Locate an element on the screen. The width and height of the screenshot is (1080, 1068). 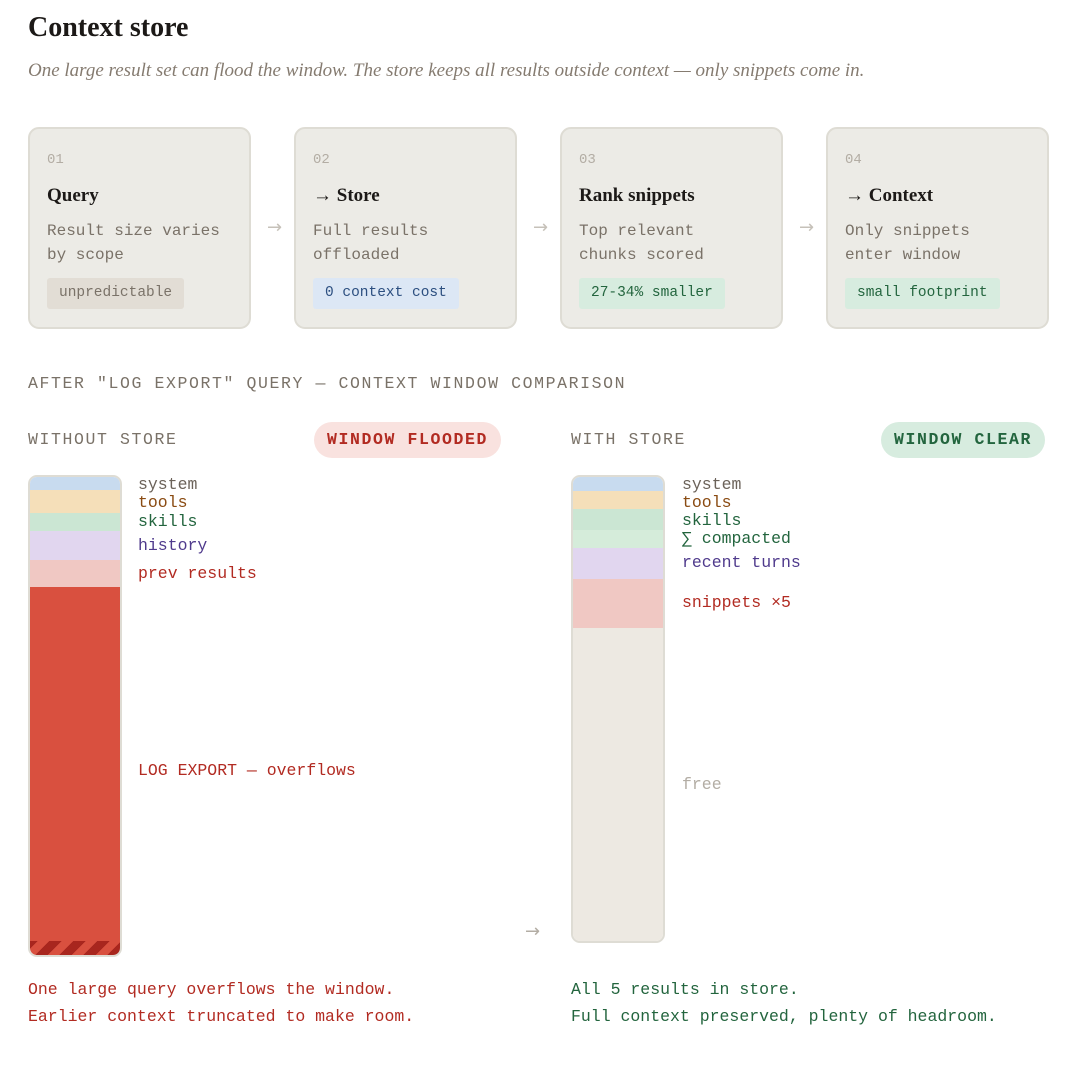
segment-compacted is located at coordinates (618, 539).